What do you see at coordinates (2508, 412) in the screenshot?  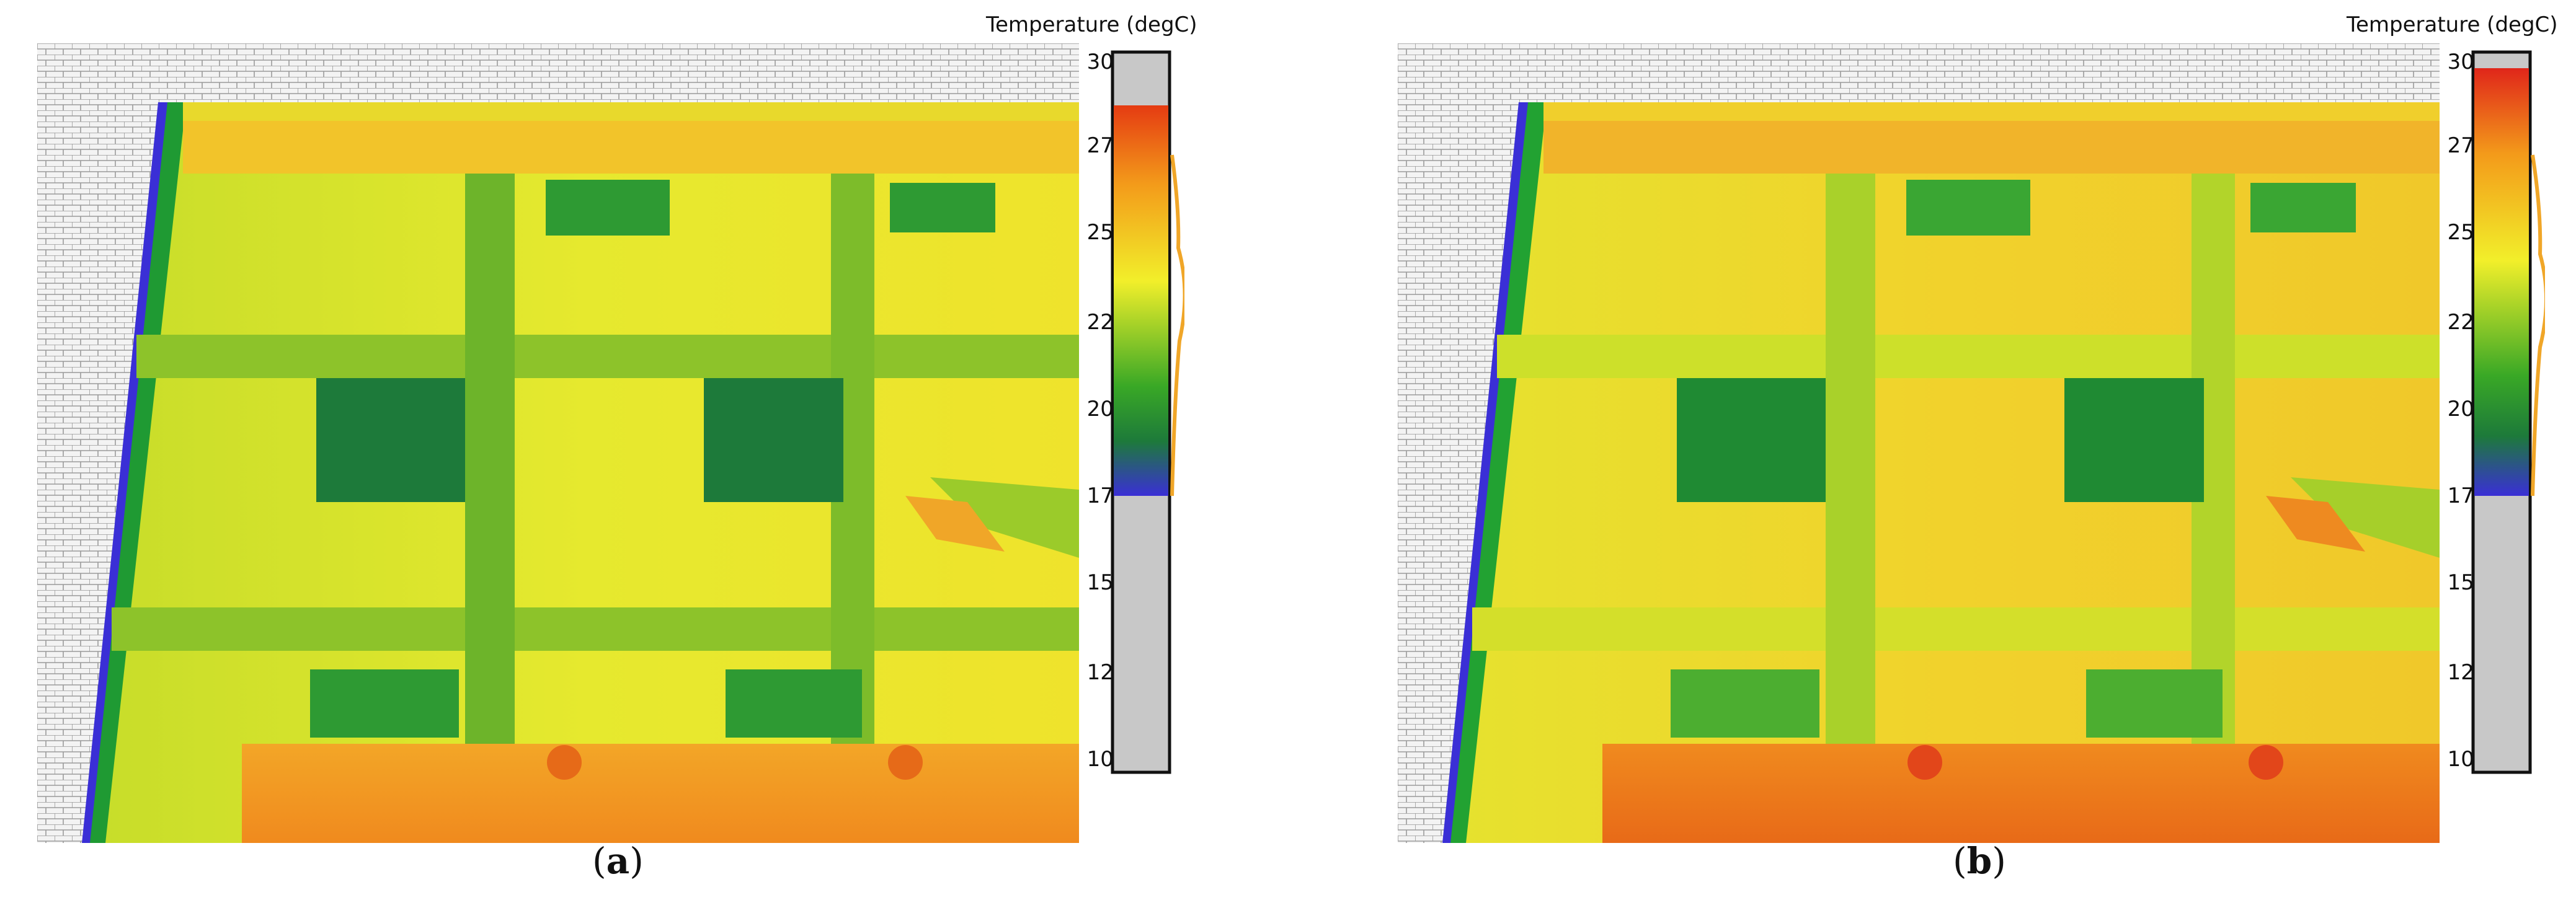 I see `colorbar-b` at bounding box center [2508, 412].